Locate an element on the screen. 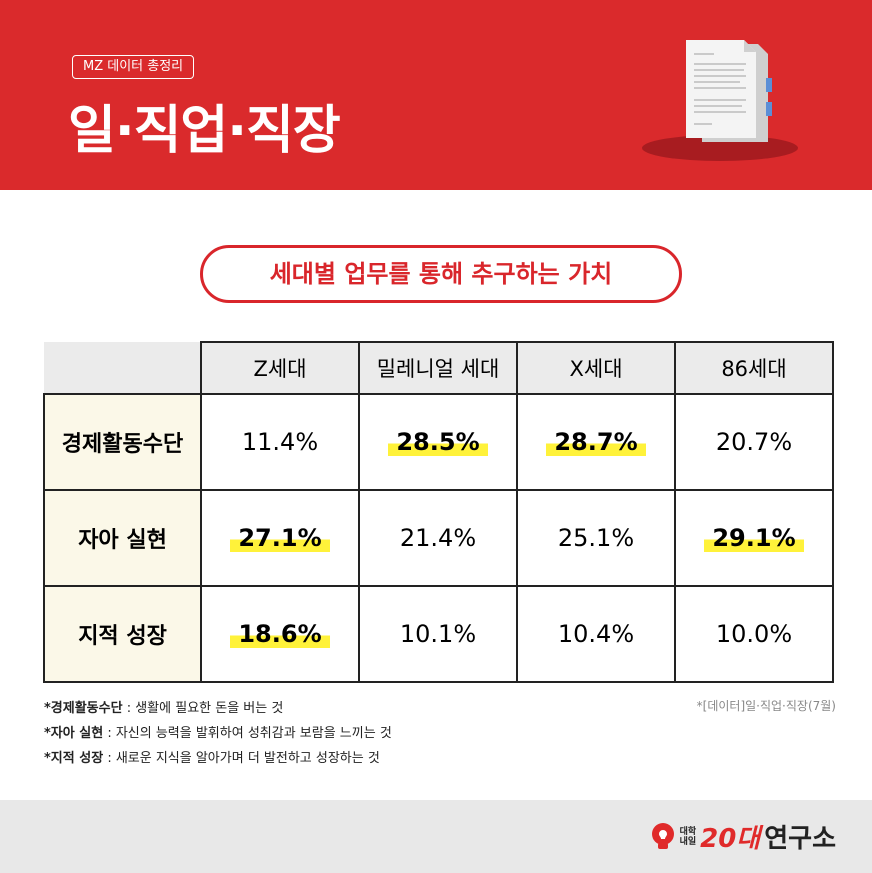  value: 20.7% is located at coordinates (754, 442).